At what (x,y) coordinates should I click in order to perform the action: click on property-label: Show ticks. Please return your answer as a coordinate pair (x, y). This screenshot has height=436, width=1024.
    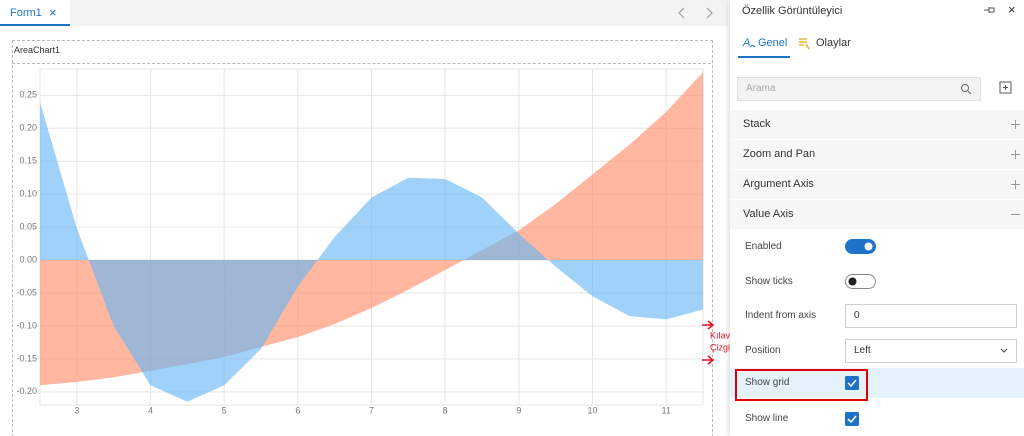
    Looking at the image, I should click on (769, 281).